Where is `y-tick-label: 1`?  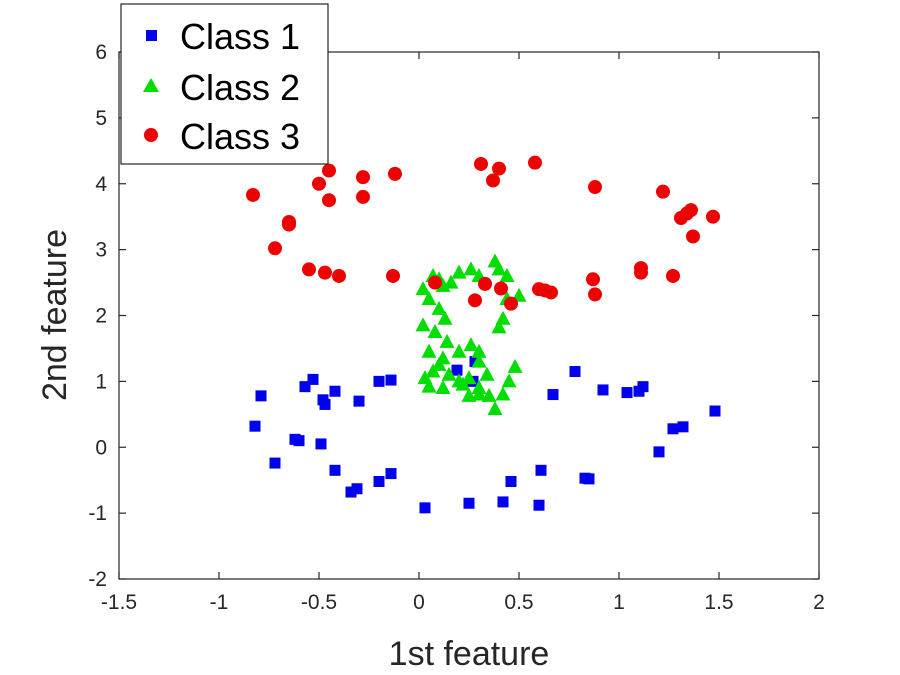
y-tick-label: 1 is located at coordinates (101, 381).